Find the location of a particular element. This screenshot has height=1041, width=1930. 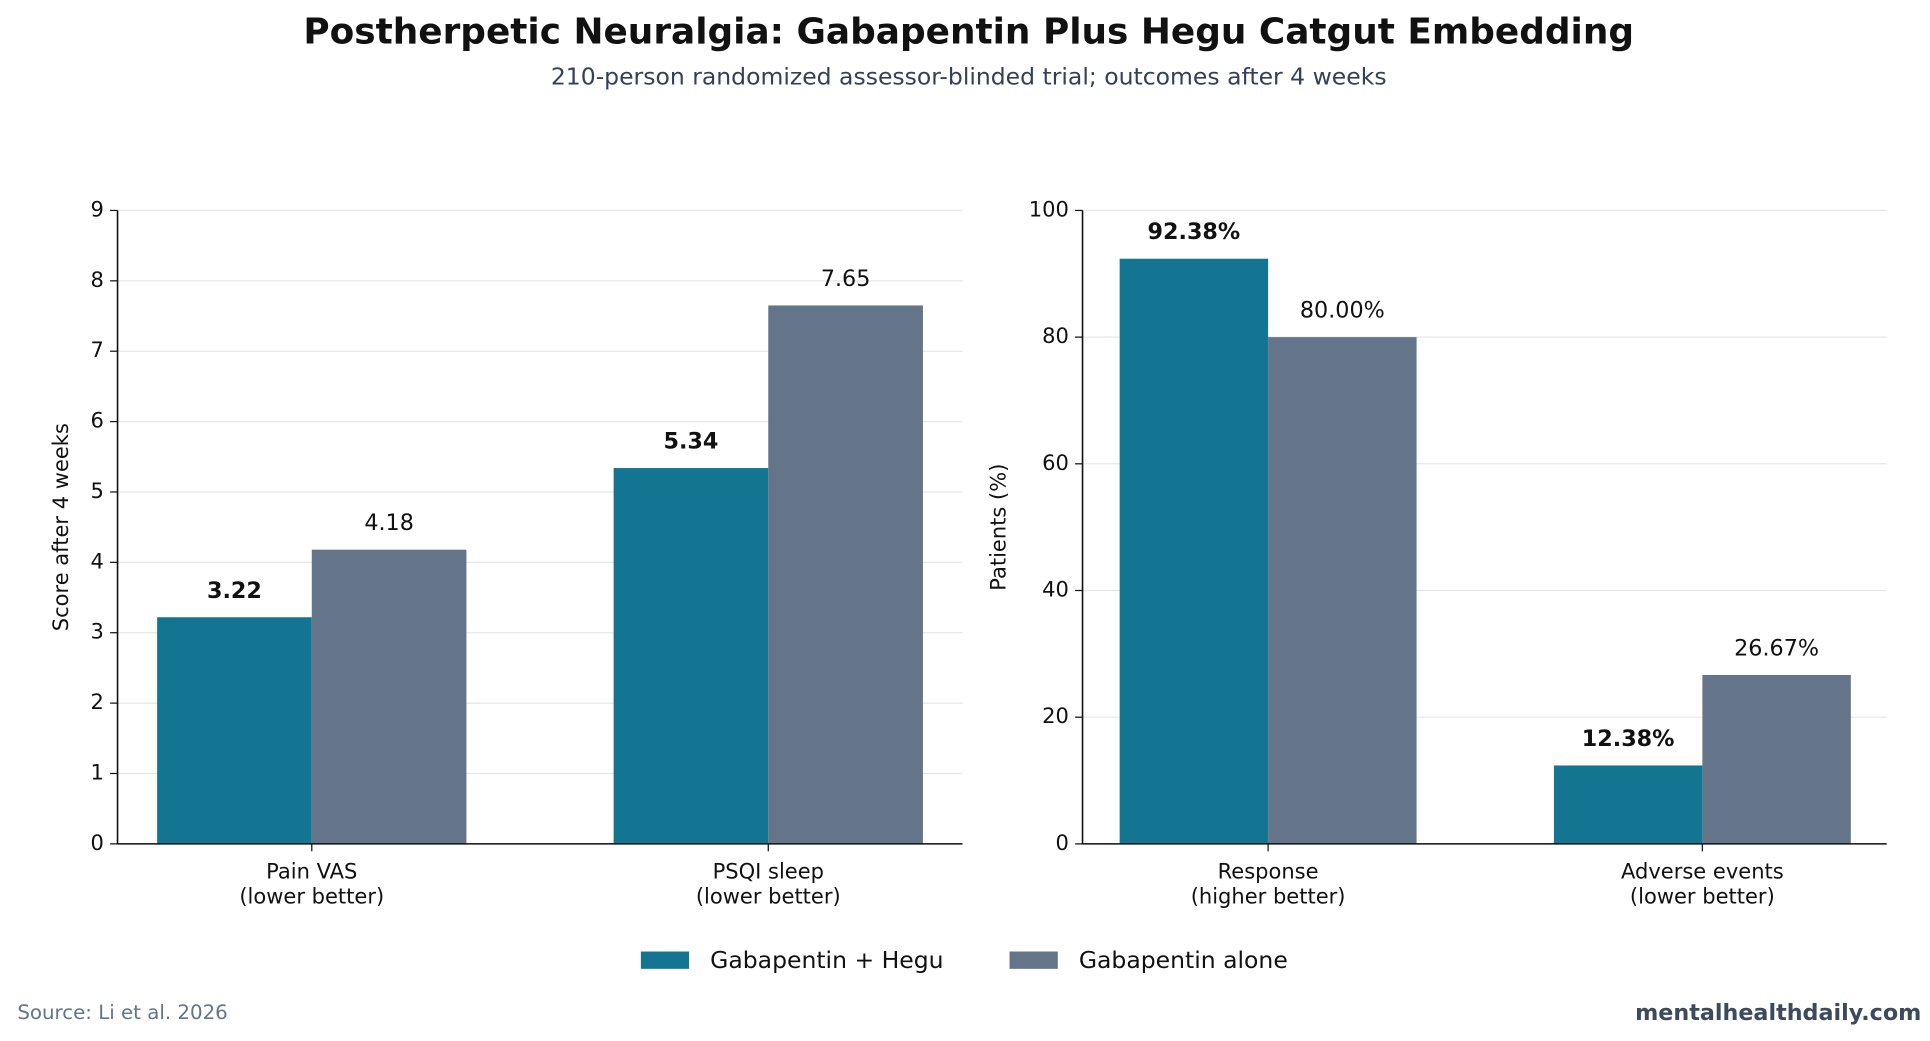

value-label: 3.22 is located at coordinates (234, 591).